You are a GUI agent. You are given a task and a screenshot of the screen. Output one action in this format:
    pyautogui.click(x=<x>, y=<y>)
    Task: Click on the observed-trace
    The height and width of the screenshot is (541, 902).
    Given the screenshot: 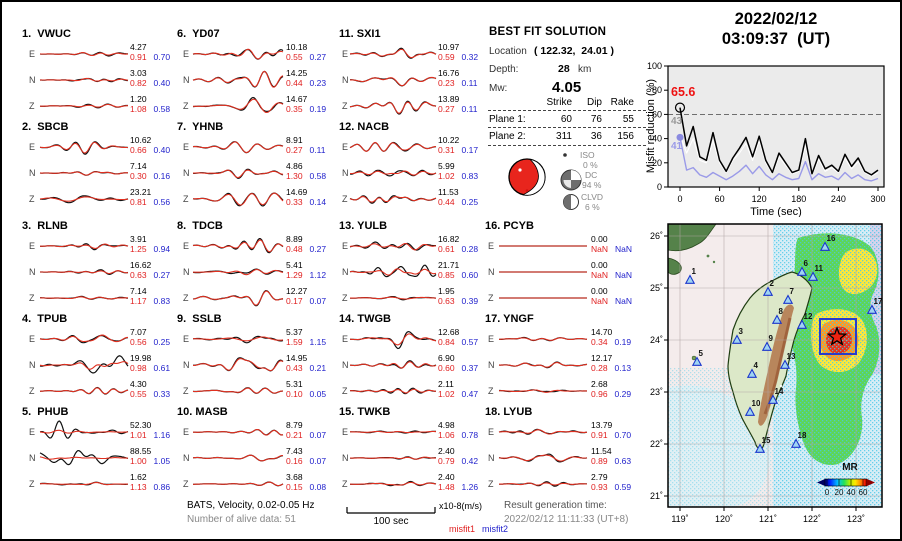 What is the action you would take?
    pyautogui.click(x=84, y=457)
    